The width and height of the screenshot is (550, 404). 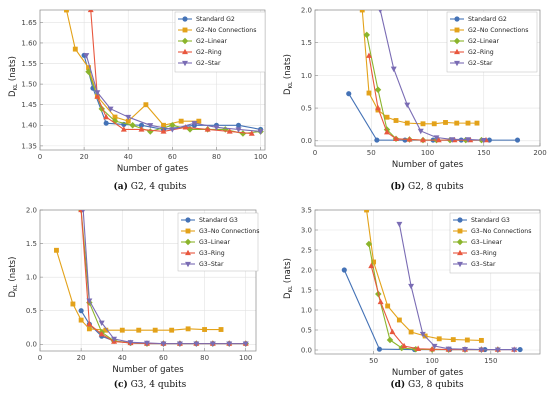 What do you see at coordinates (373, 361) in the screenshot?
I see `x-tick-label: 50` at bounding box center [373, 361].